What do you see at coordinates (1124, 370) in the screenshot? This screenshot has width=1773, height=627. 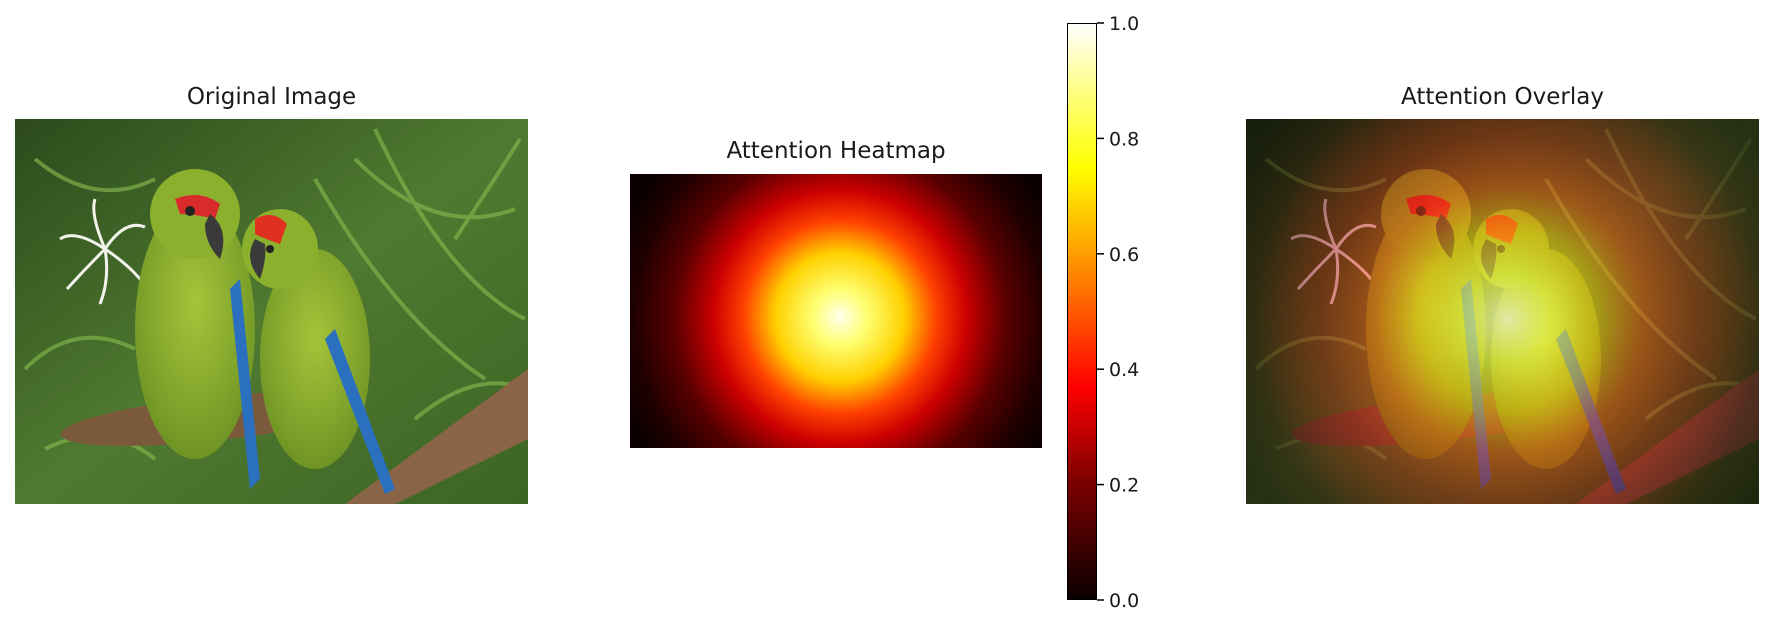 I see `colorbar-tick-label: 0.4` at bounding box center [1124, 370].